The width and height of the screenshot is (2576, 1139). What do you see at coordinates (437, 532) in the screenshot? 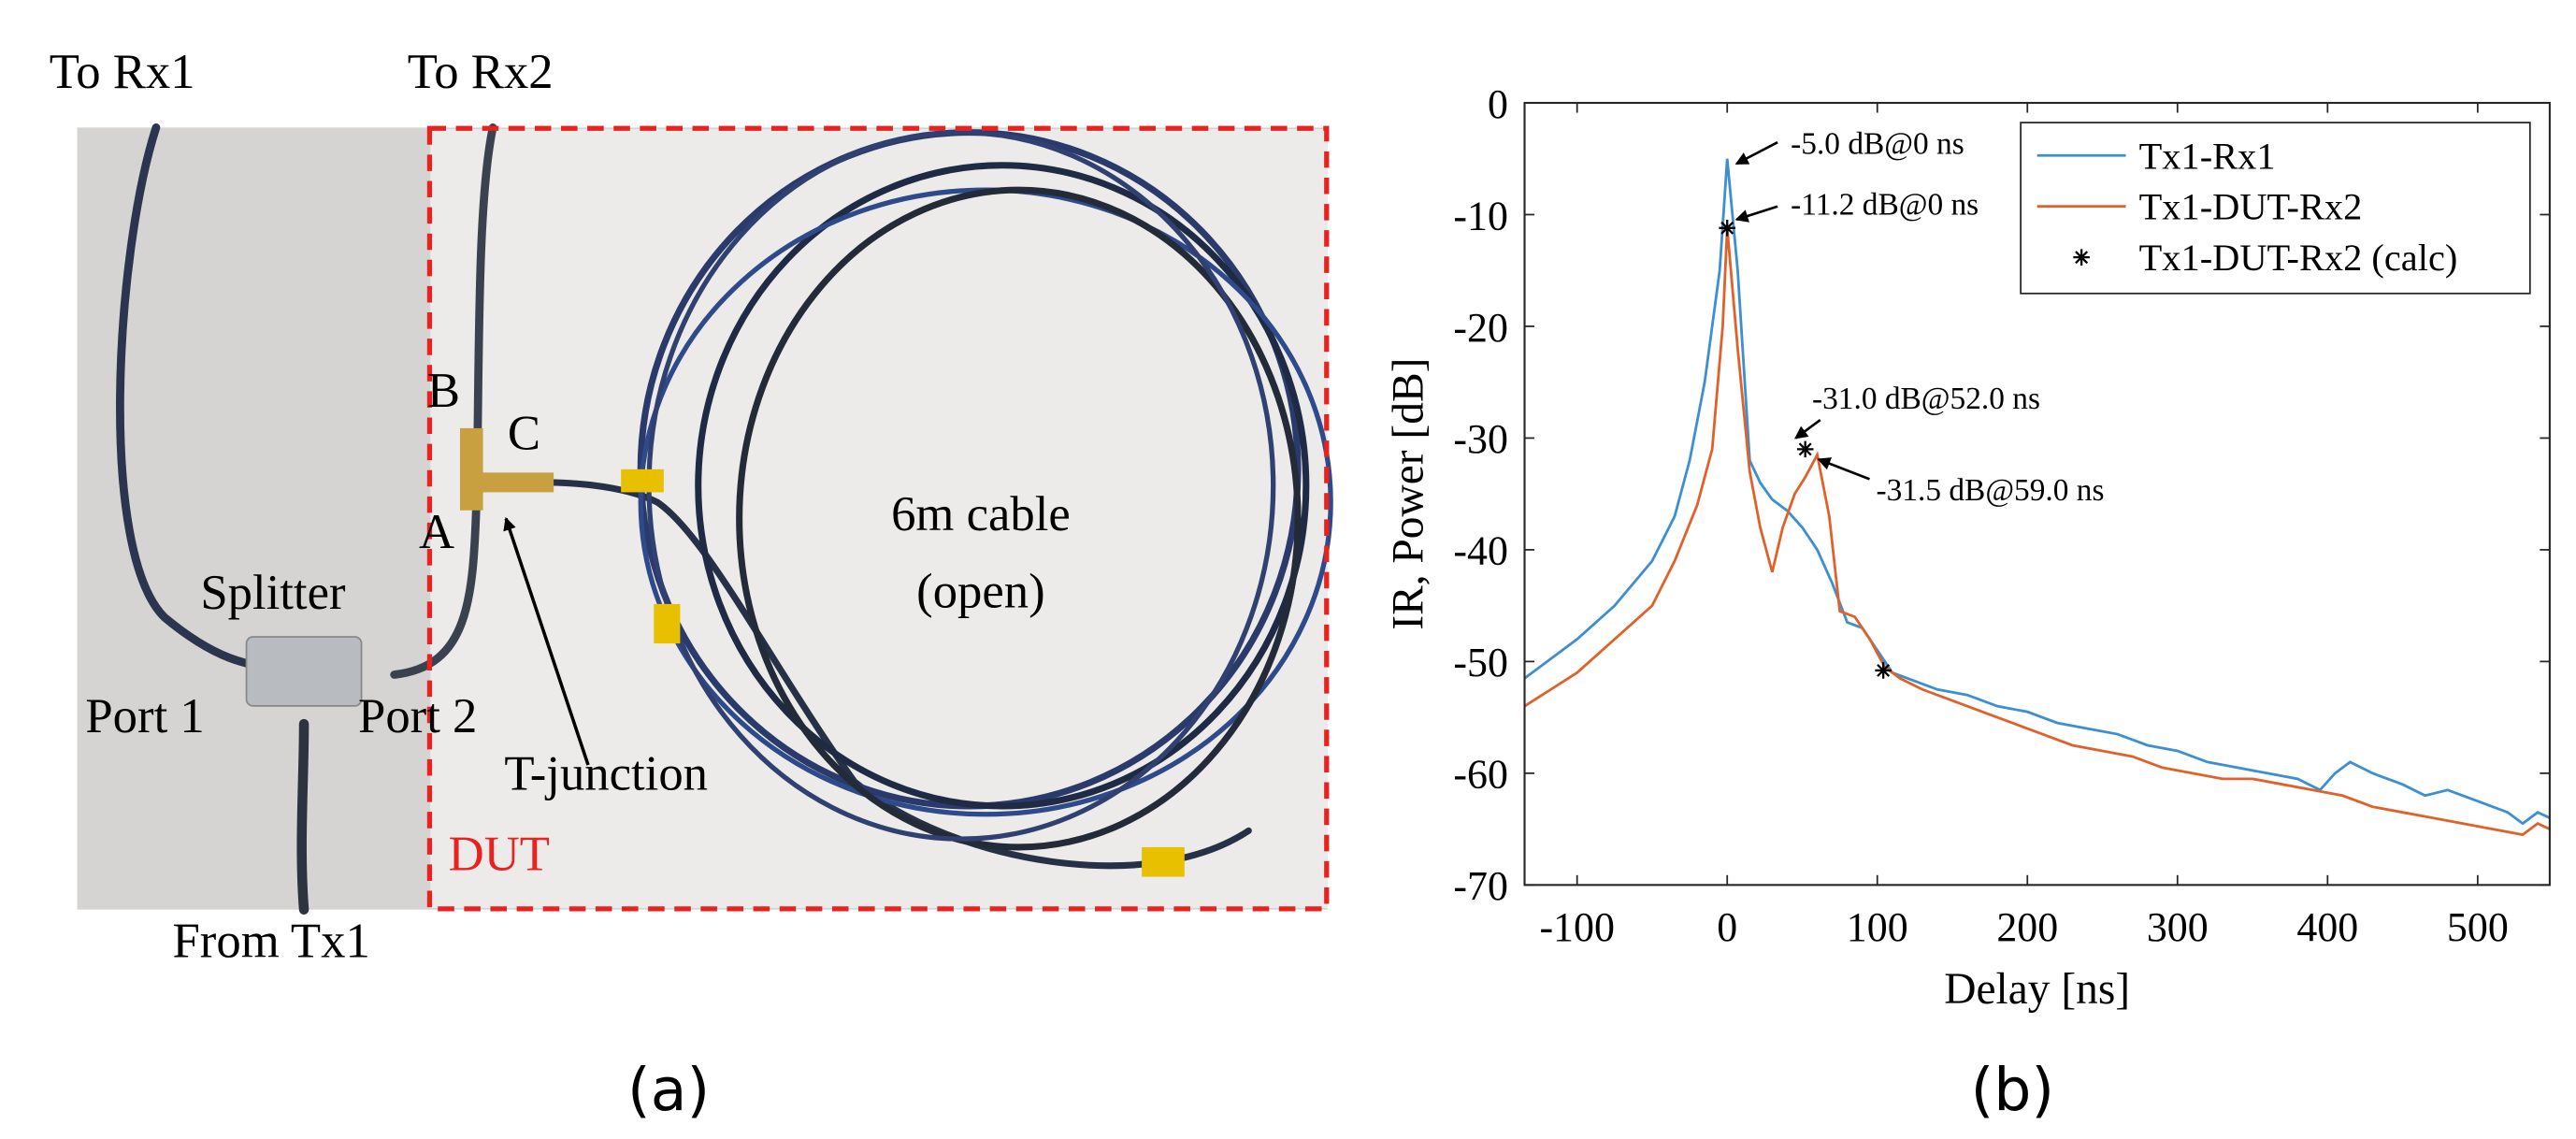
I see `label: A` at bounding box center [437, 532].